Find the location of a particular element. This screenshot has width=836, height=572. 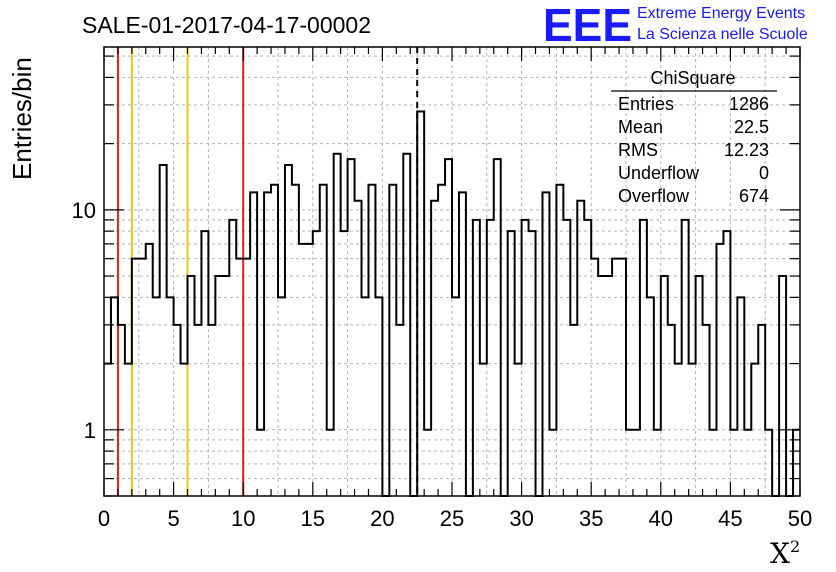

x-tick-label: 10 is located at coordinates (243, 518).